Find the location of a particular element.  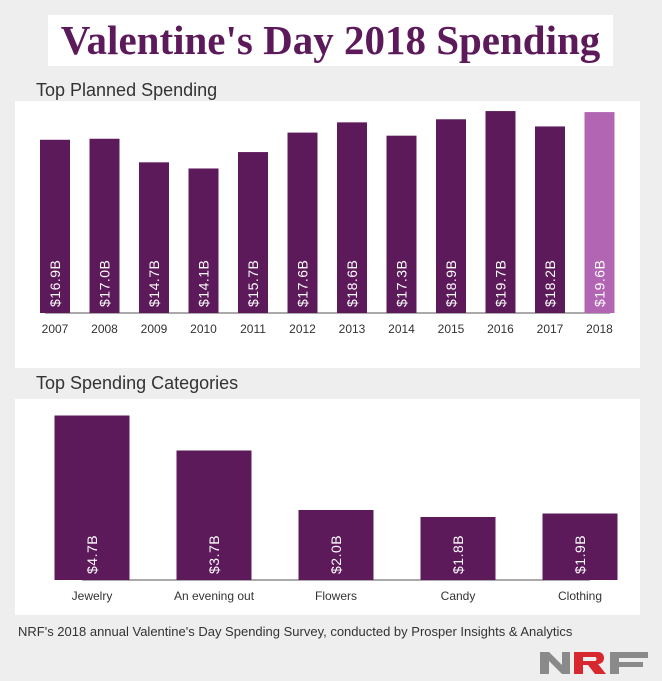

chart1-title: Top Planned Spending is located at coordinates (127, 90).